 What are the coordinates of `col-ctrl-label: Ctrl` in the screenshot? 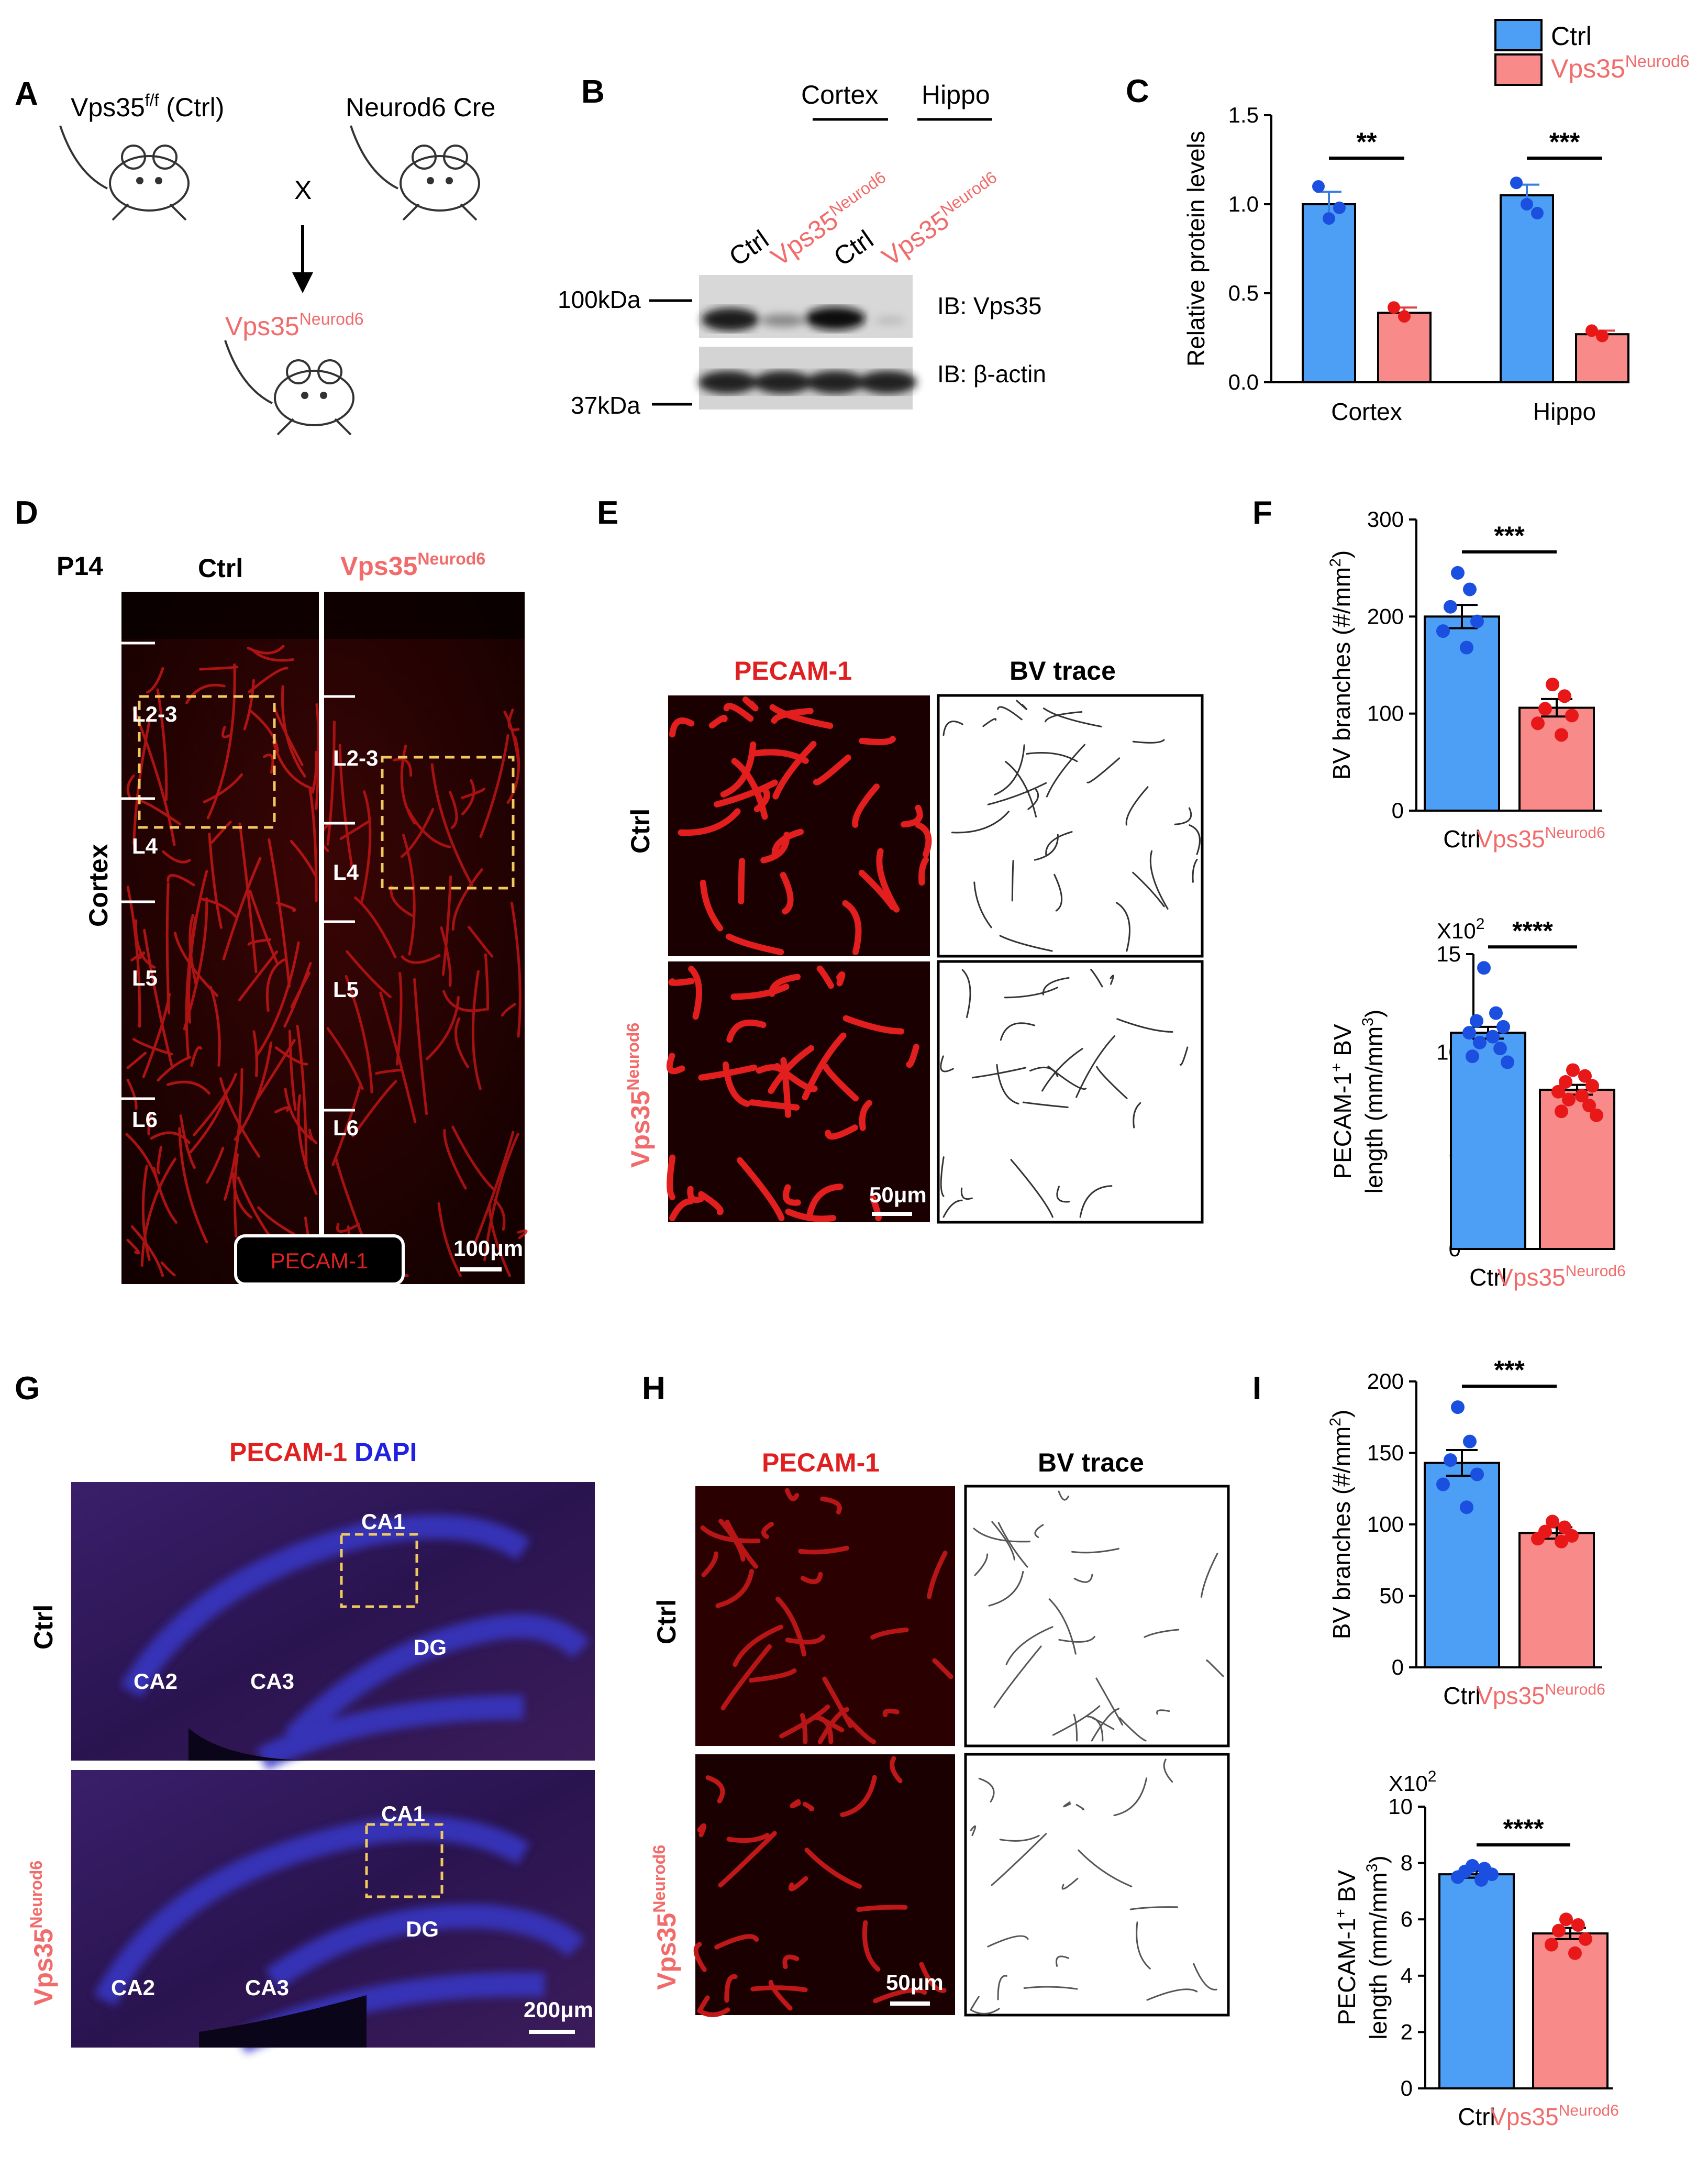 It's located at (221, 568).